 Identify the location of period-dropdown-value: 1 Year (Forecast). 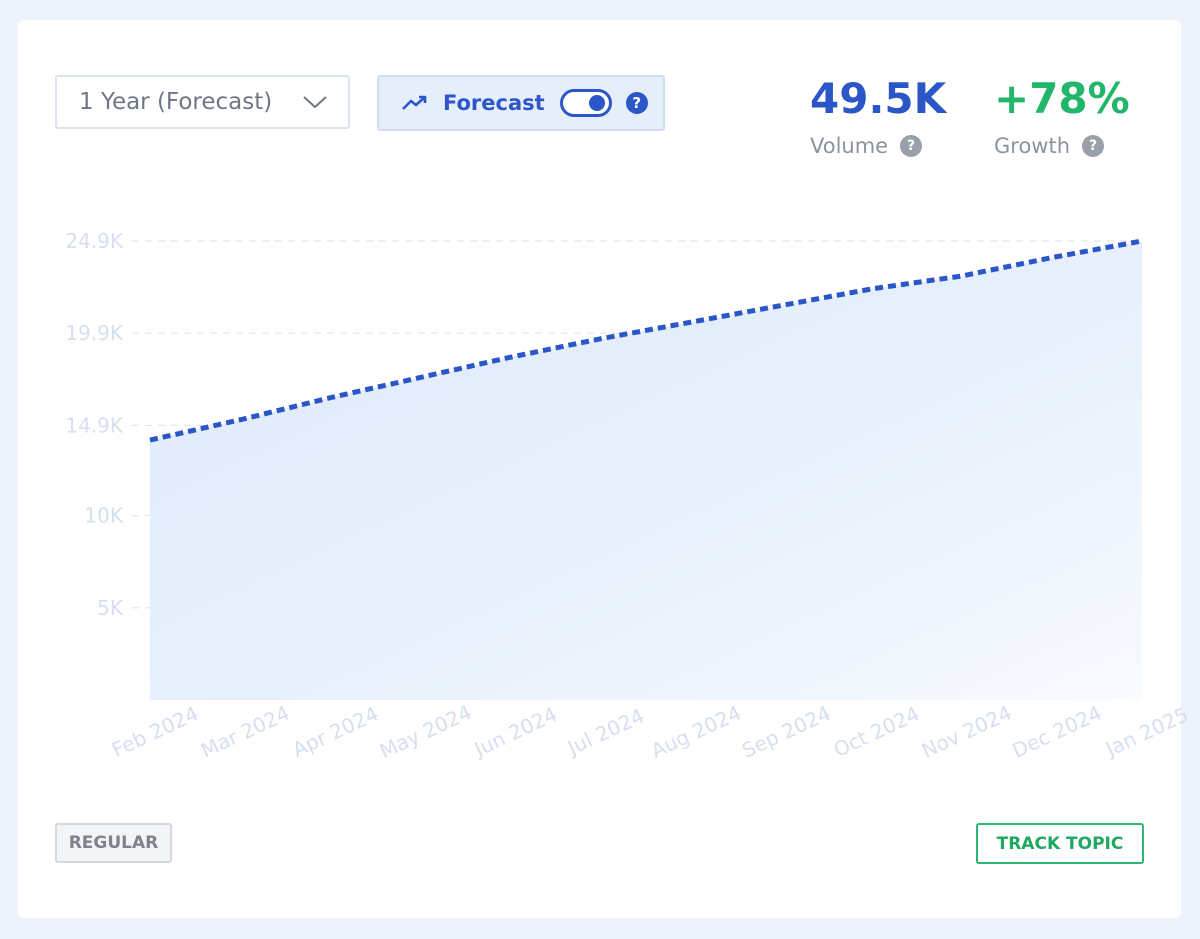
(176, 102).